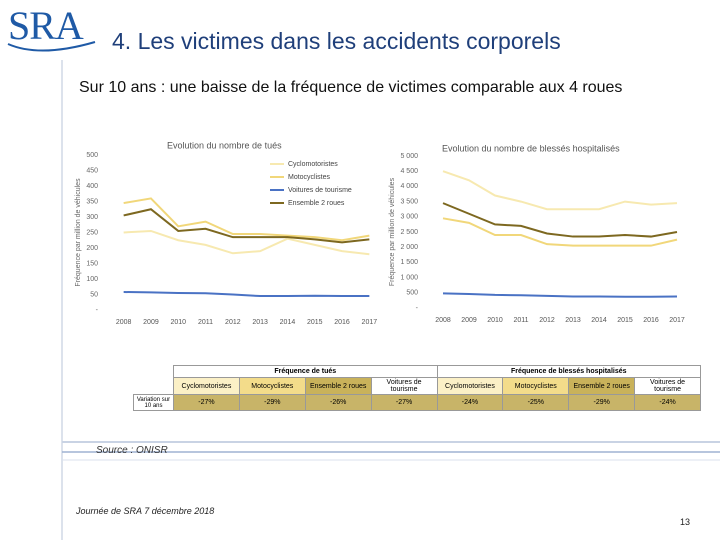 This screenshot has height=540, width=720. What do you see at coordinates (313, 164) in the screenshot?
I see `legend-label: Cyclomotoristes` at bounding box center [313, 164].